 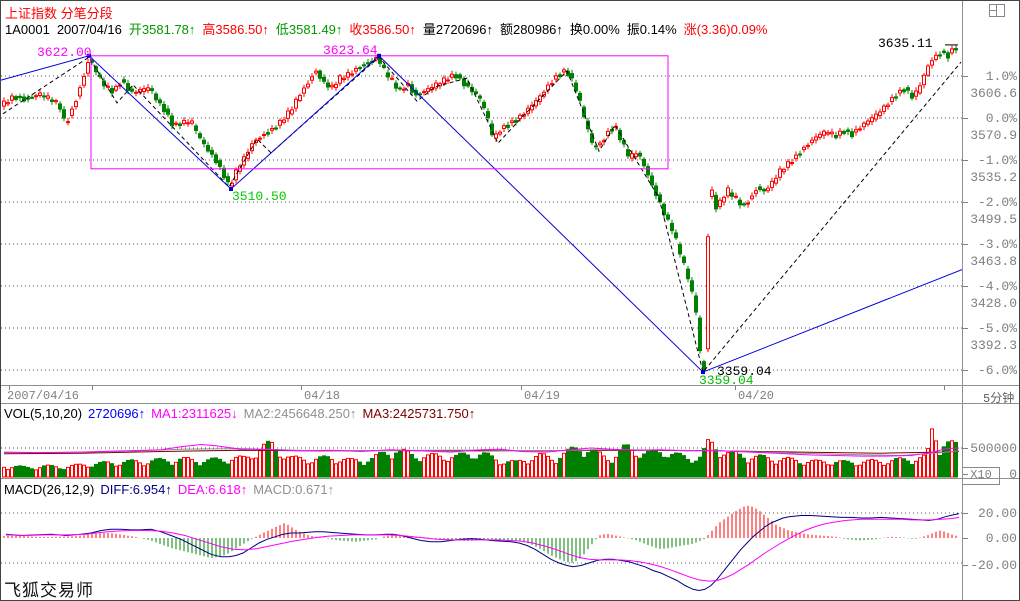 I want to click on volume-ma-field: MA1:2311625↓, so click(x=194, y=413).